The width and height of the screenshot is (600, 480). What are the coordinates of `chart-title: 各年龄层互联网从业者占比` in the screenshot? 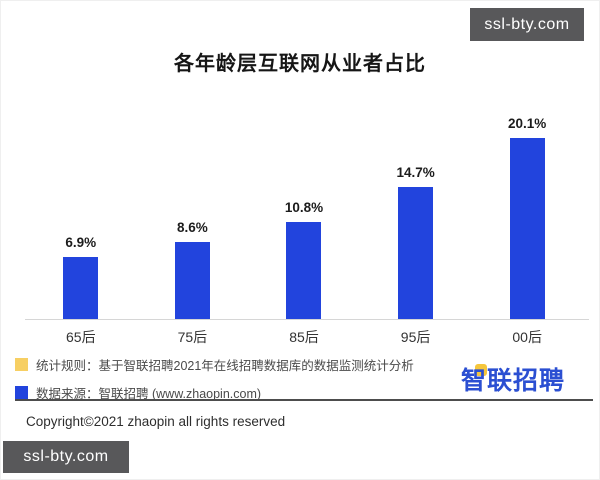 It's located at (300, 64).